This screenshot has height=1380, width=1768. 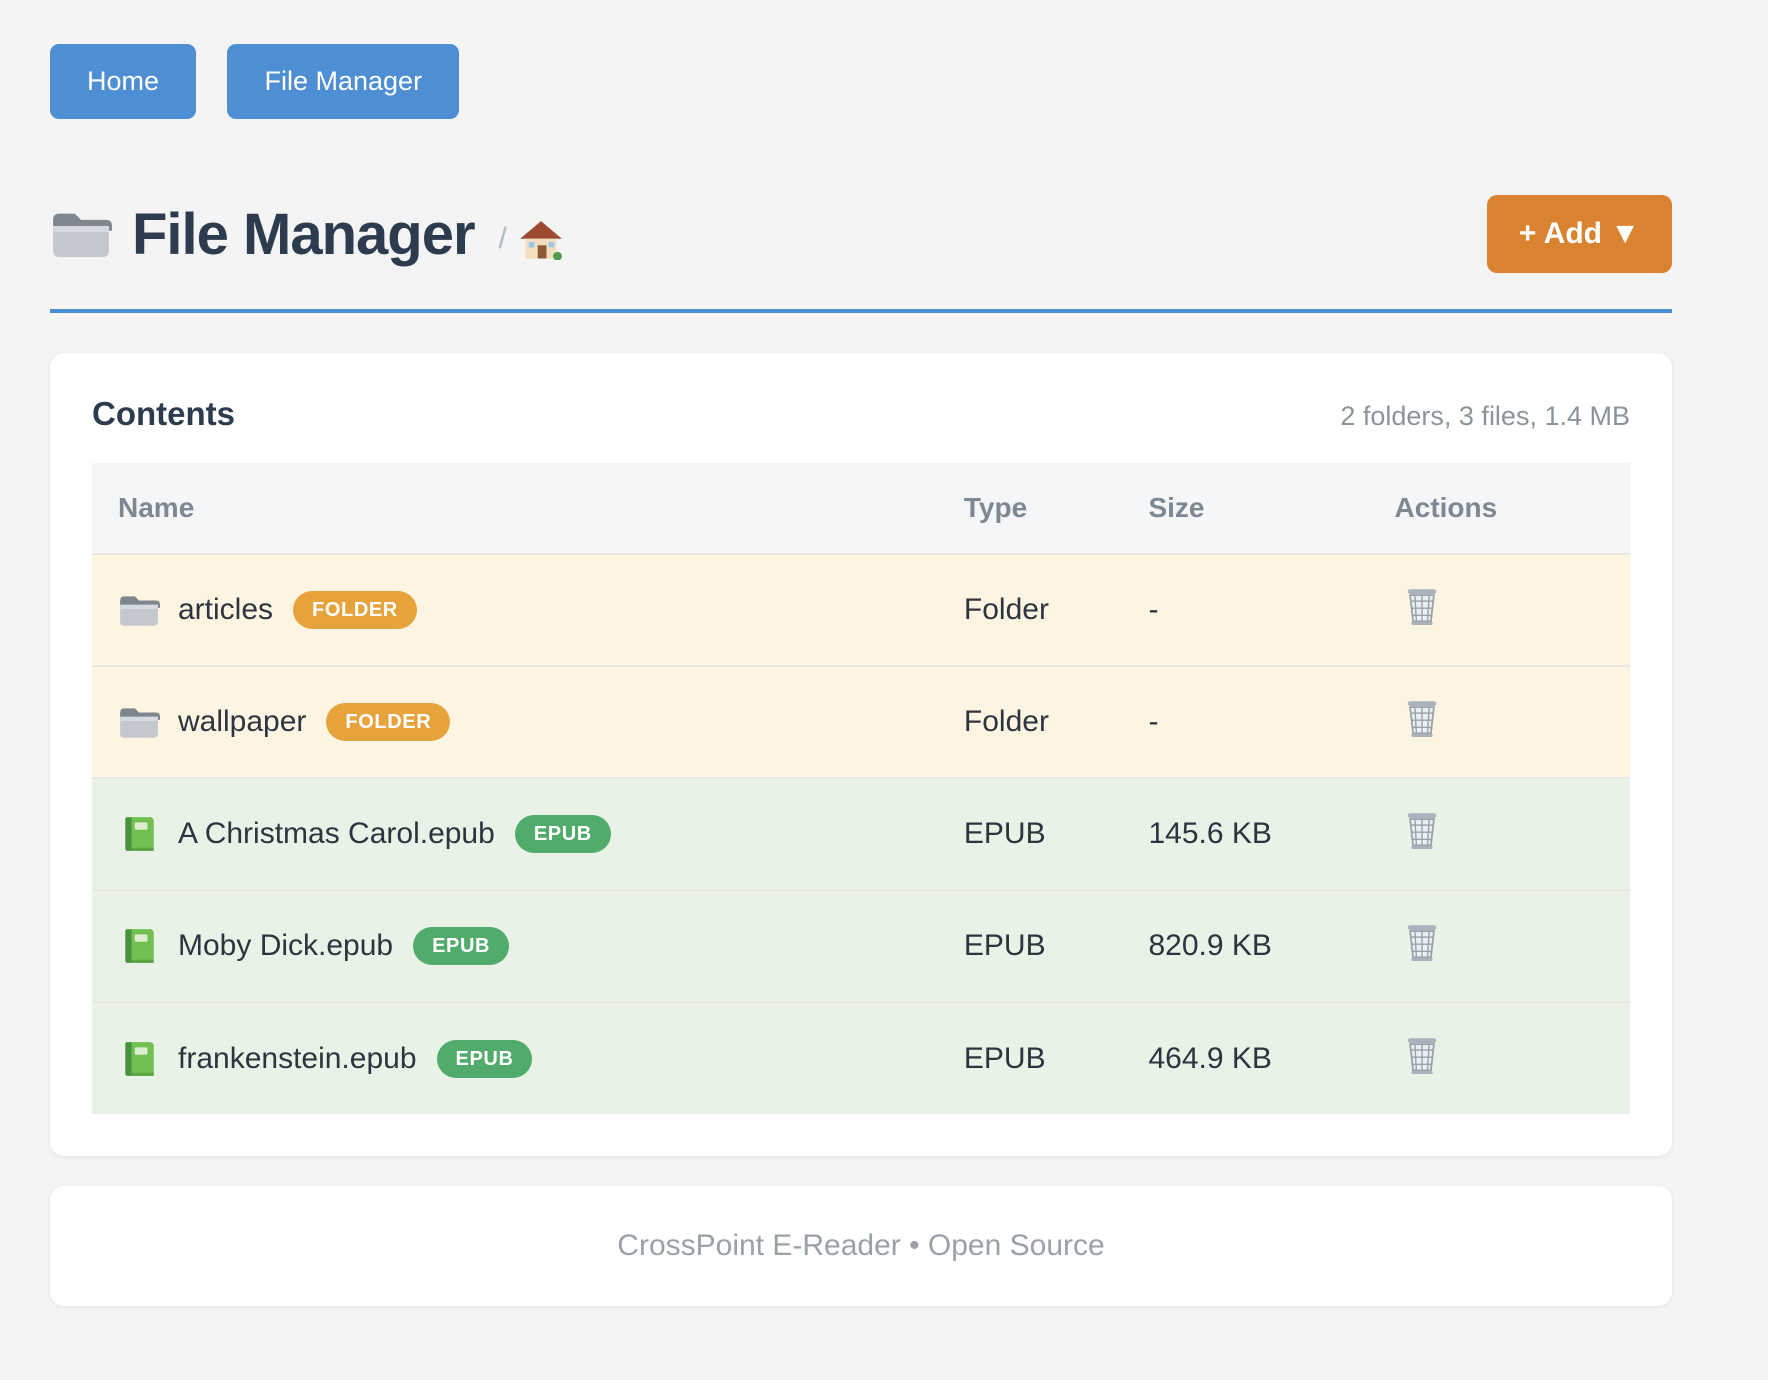 I want to click on page-header: File Manager / + Add ▼, so click(x=861, y=234).